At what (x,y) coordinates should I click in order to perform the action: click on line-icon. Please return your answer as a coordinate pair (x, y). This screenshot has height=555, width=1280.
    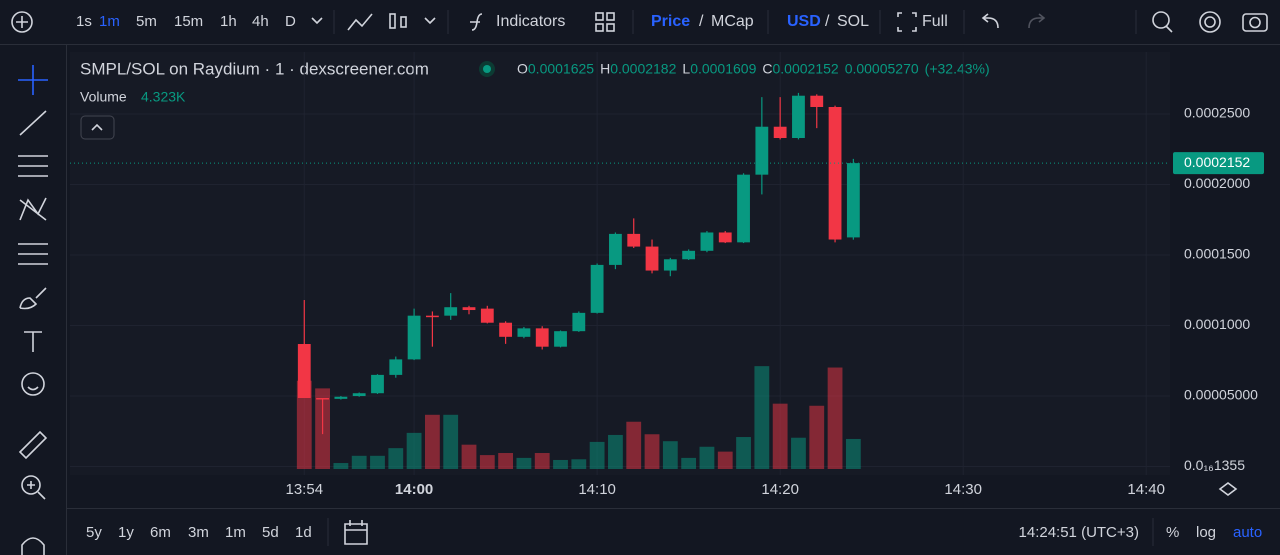
    Looking at the image, I should click on (360, 22).